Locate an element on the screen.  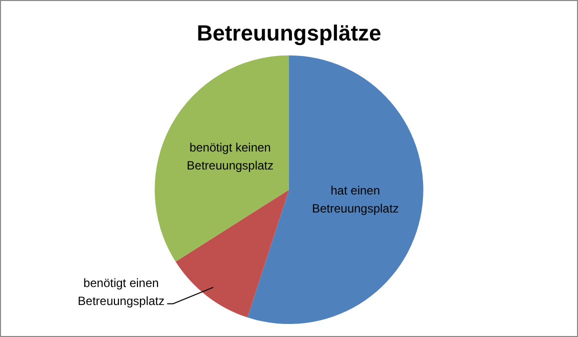
slice-label: benötigt einen Betreuungsplatz is located at coordinates (121, 292).